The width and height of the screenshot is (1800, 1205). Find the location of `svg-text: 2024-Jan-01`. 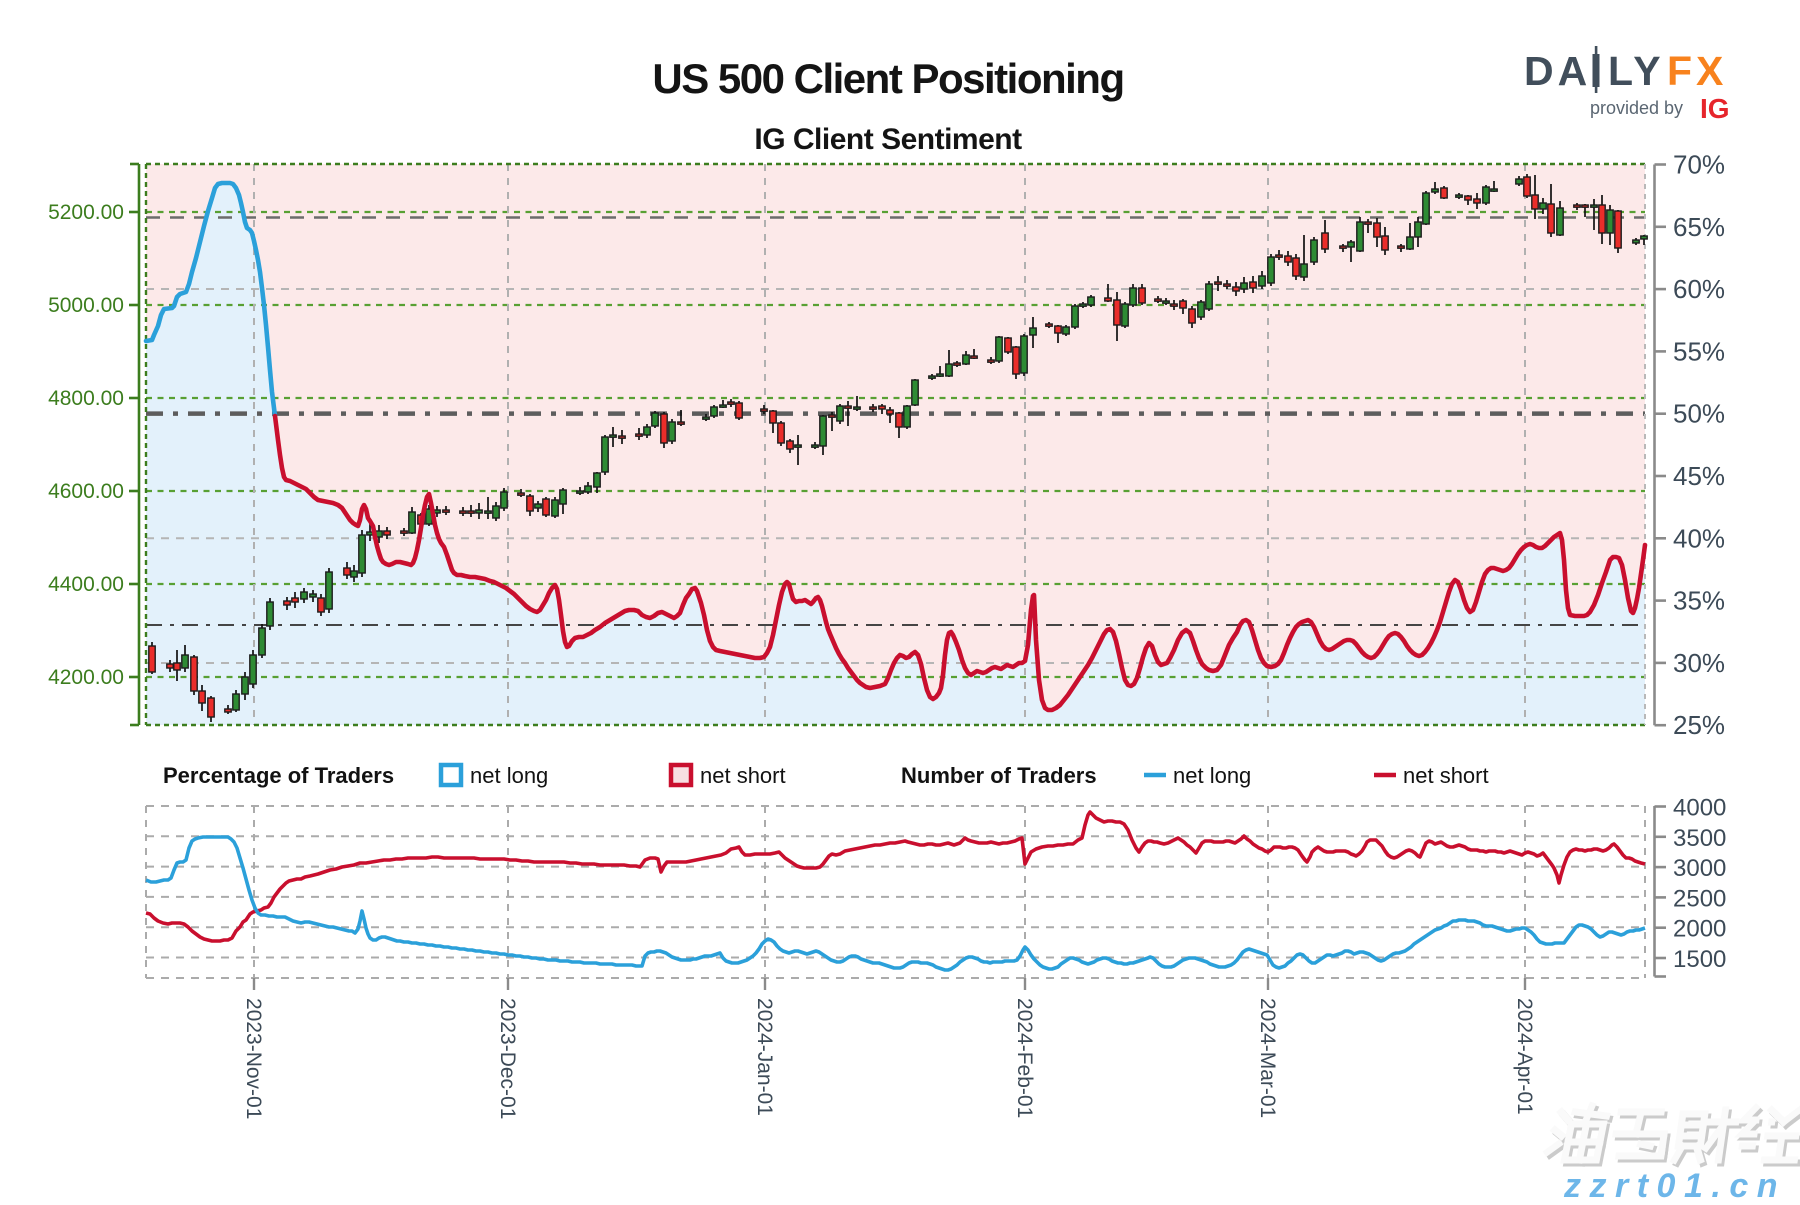

svg-text: 2024-Jan-01 is located at coordinates (764, 1057).